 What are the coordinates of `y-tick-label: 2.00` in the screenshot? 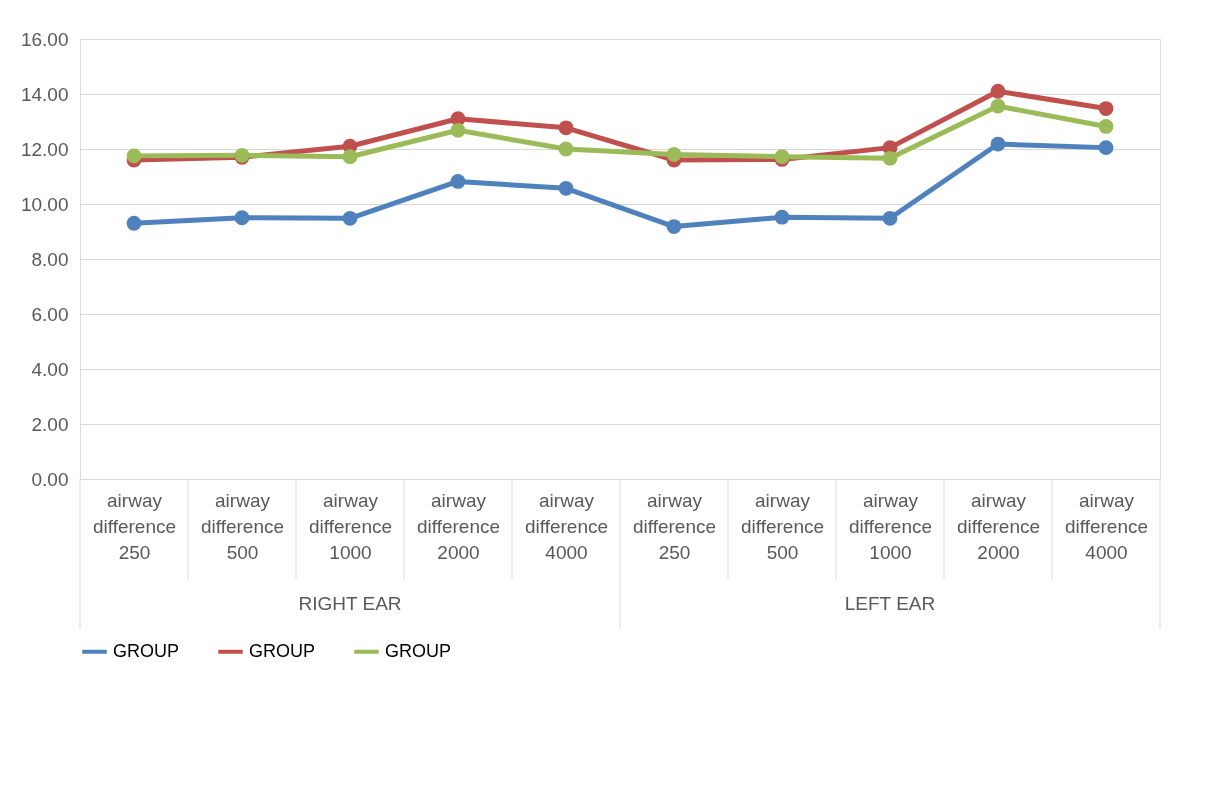 It's located at (50, 424).